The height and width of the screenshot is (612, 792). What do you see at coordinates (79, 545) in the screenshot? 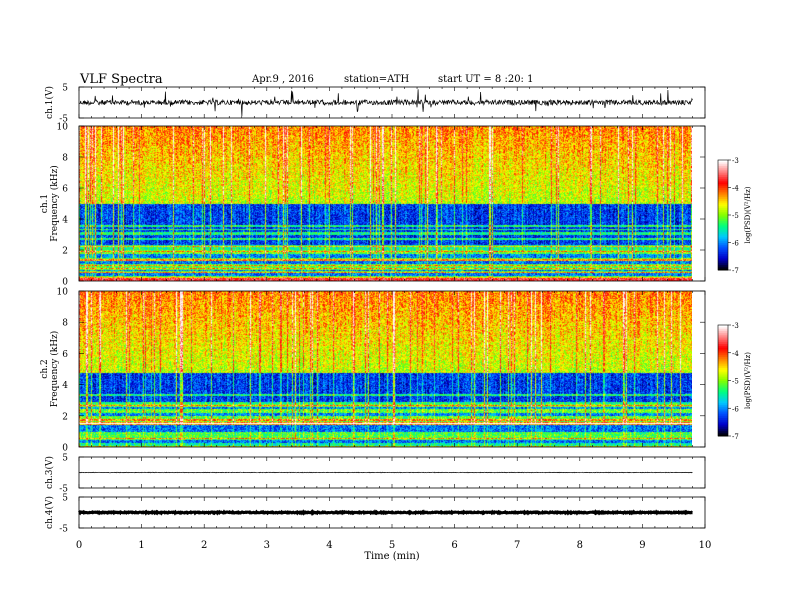
I see `x-tick-label: 0` at bounding box center [79, 545].